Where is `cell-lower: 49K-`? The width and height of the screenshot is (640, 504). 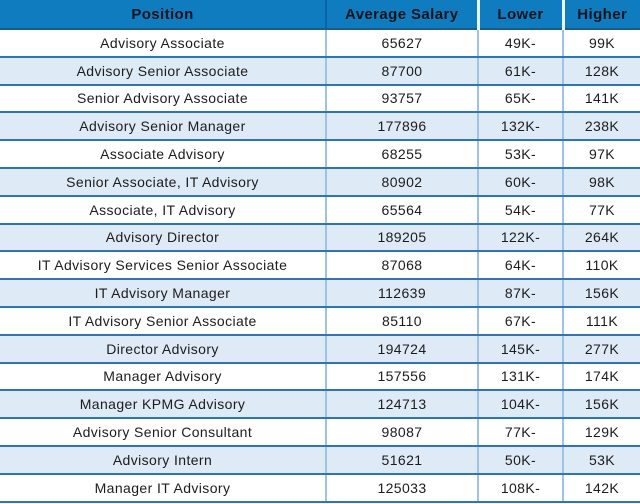
cell-lower: 49K- is located at coordinates (520, 43).